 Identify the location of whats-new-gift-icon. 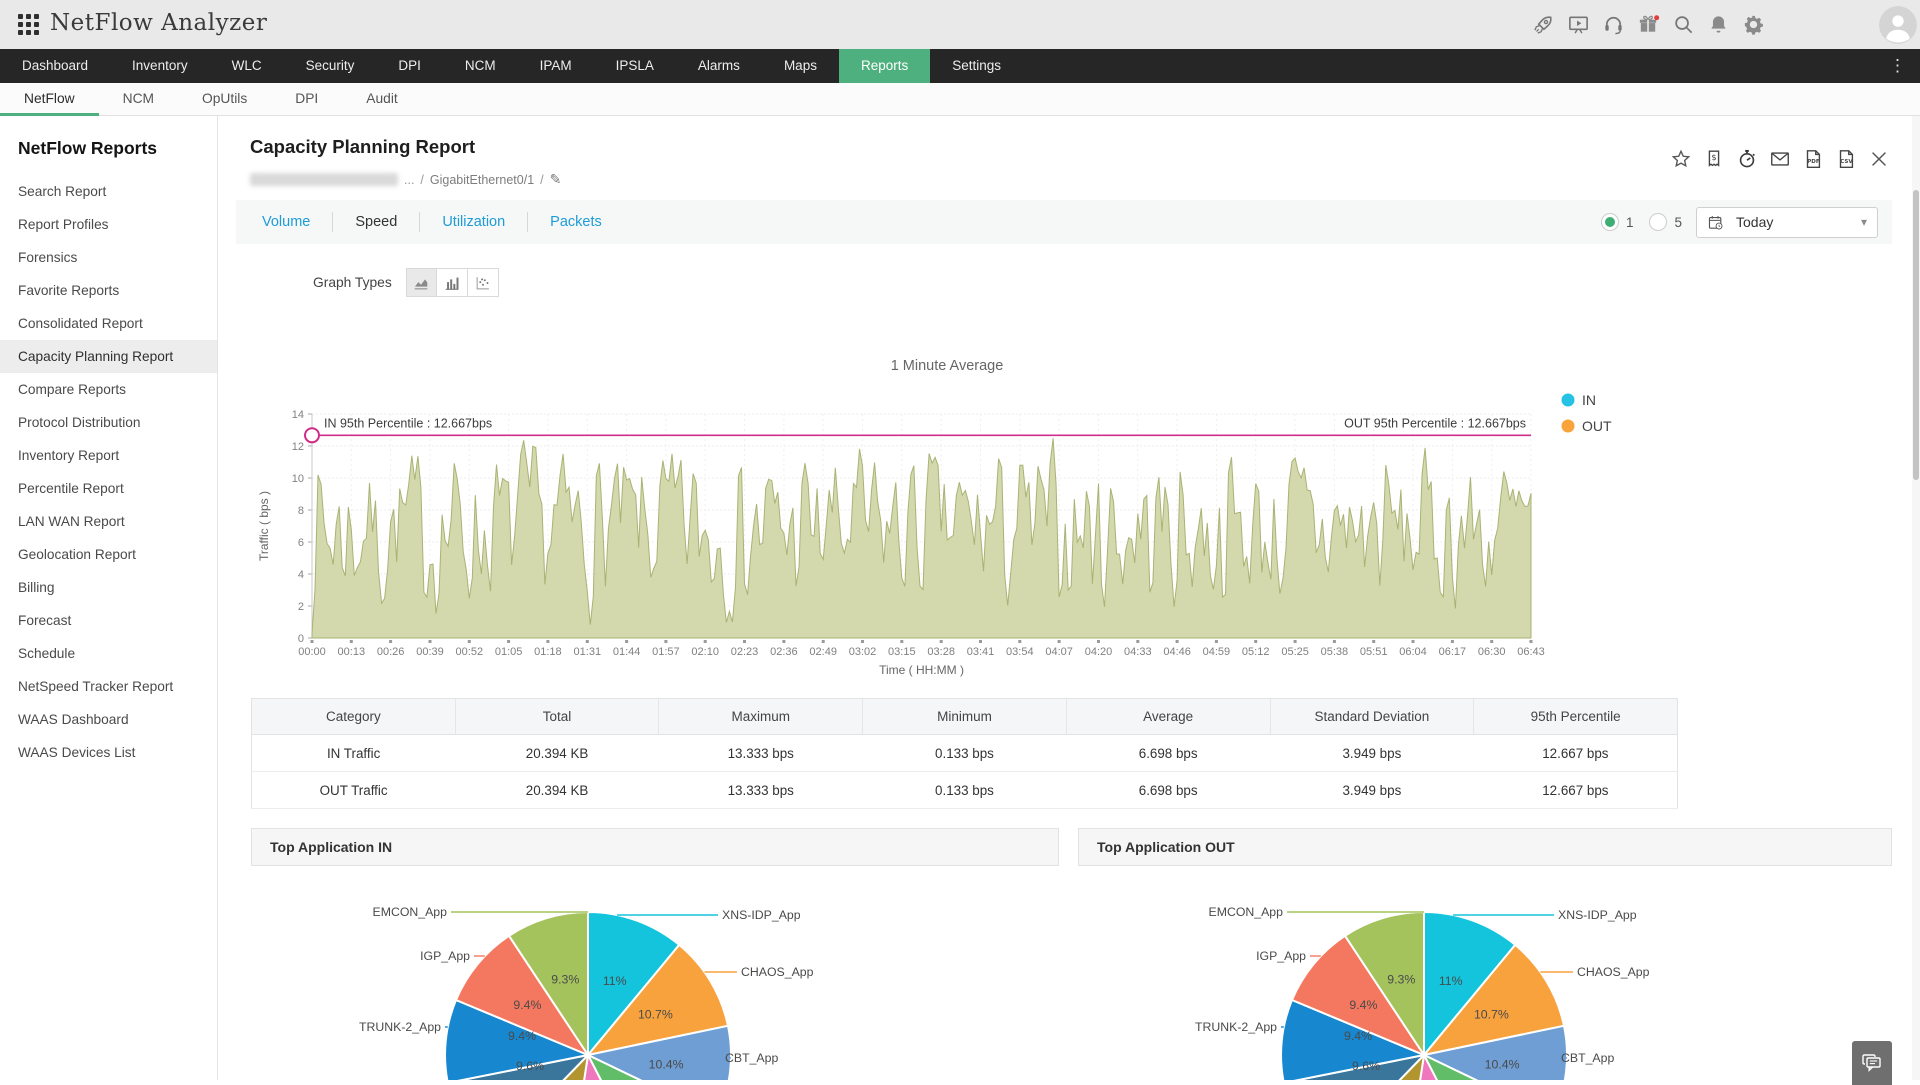
(1648, 24).